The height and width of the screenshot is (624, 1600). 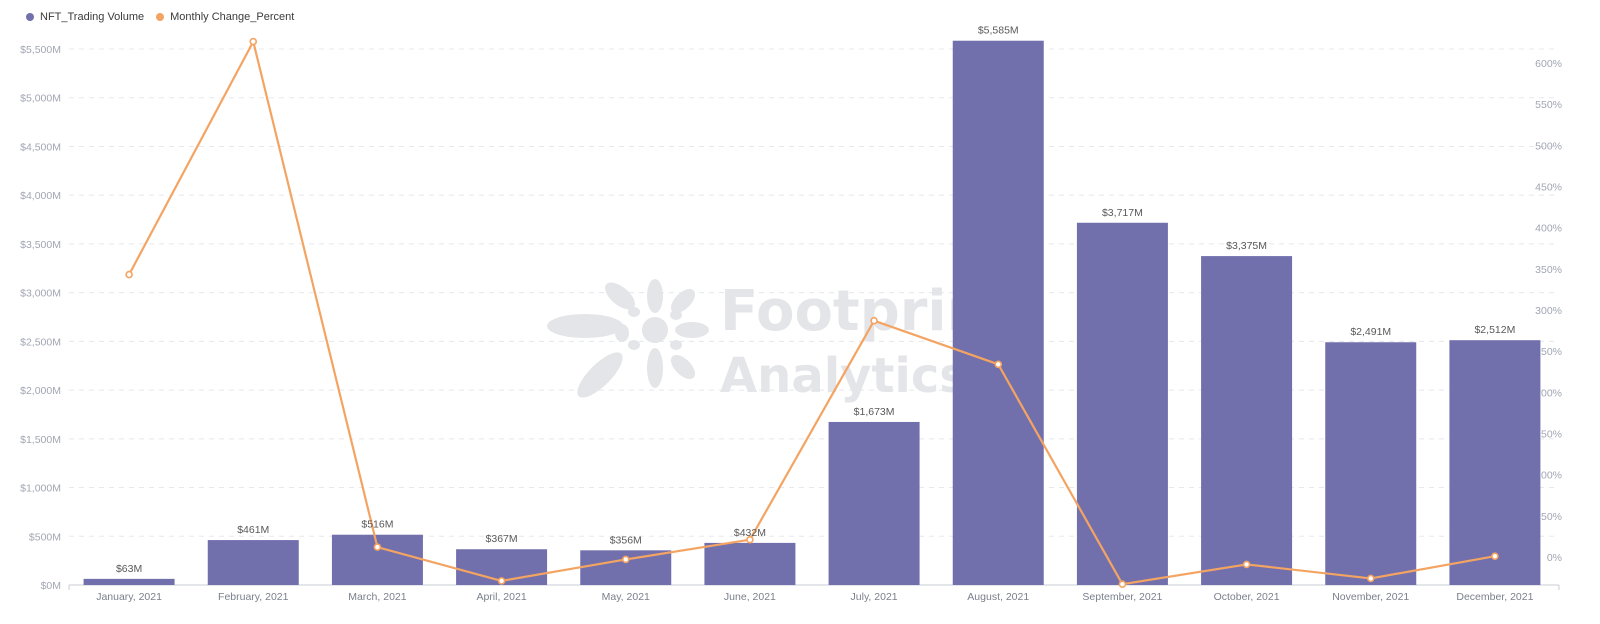 What do you see at coordinates (1370, 597) in the screenshot?
I see `x-axis-category-label: November, 2021` at bounding box center [1370, 597].